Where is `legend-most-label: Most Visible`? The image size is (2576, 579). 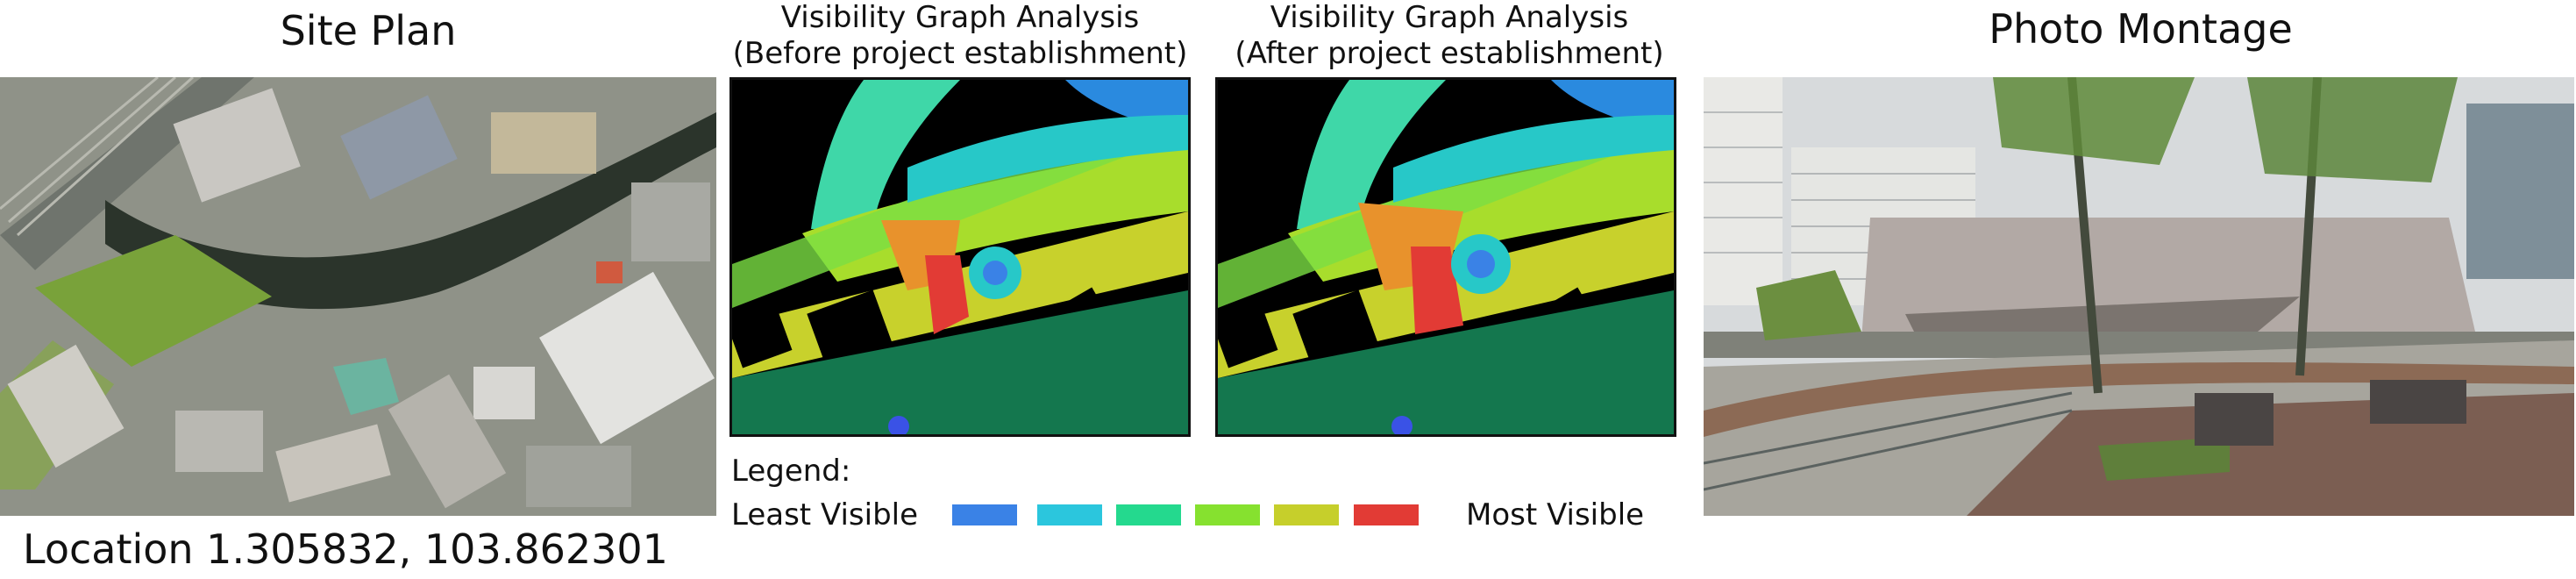 legend-most-label: Most Visible is located at coordinates (1555, 515).